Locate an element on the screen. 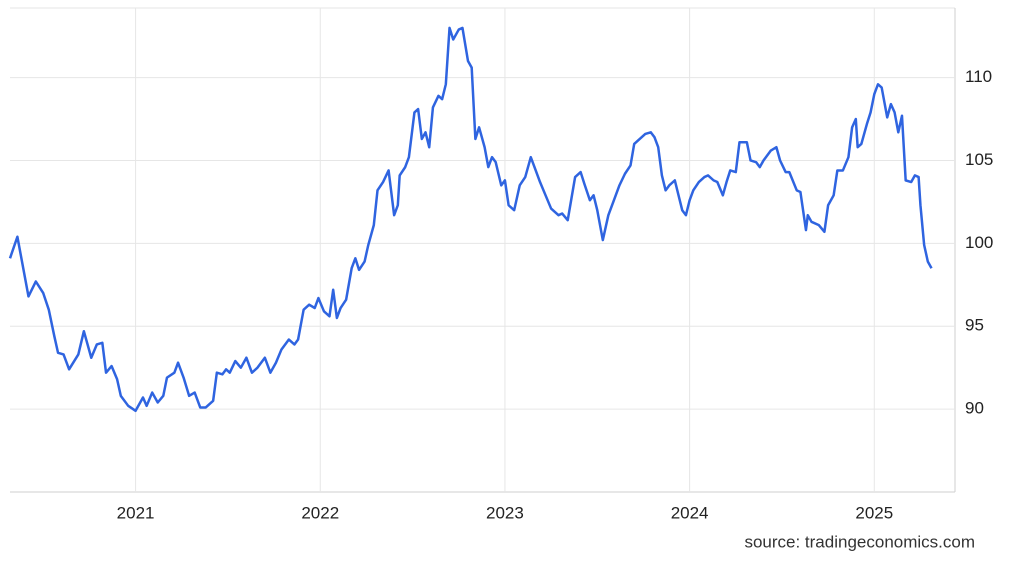 This screenshot has height=563, width=1024. y-tick-label: 105 is located at coordinates (979, 159).